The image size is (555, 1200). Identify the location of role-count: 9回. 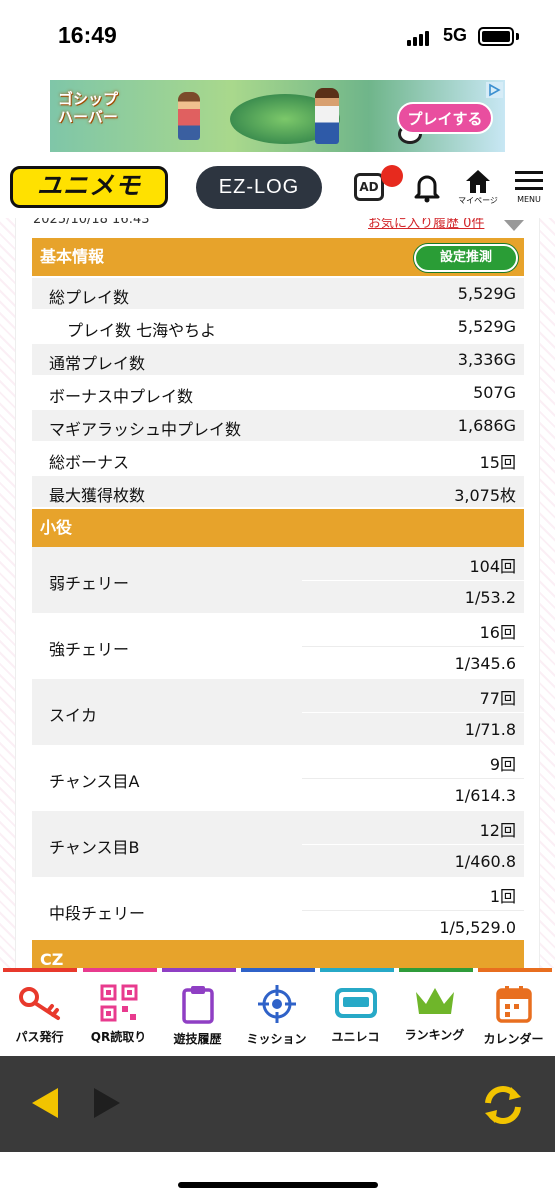
(502, 764).